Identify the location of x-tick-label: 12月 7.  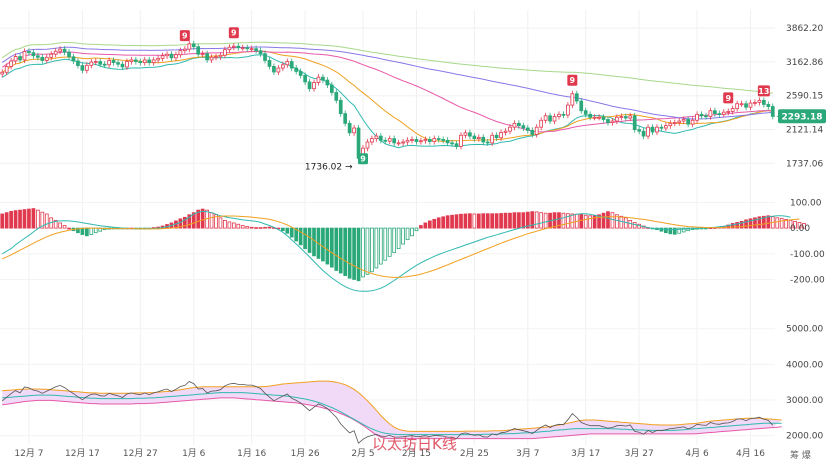
(28, 453).